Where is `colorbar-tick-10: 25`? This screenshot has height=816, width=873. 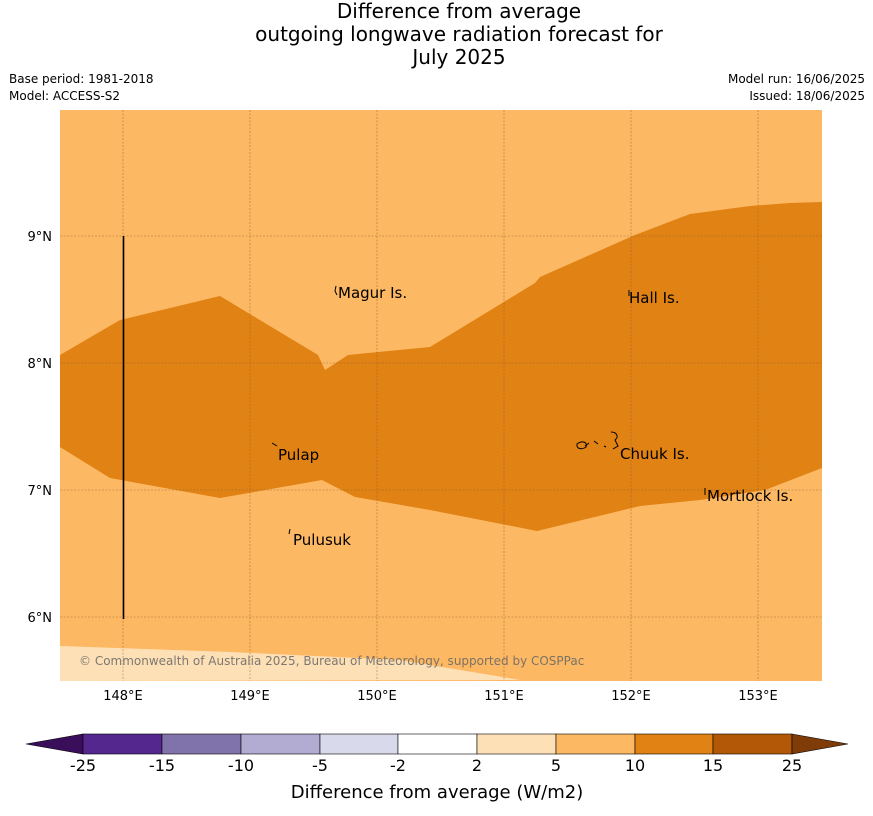
colorbar-tick-10: 25 is located at coordinates (792, 765).